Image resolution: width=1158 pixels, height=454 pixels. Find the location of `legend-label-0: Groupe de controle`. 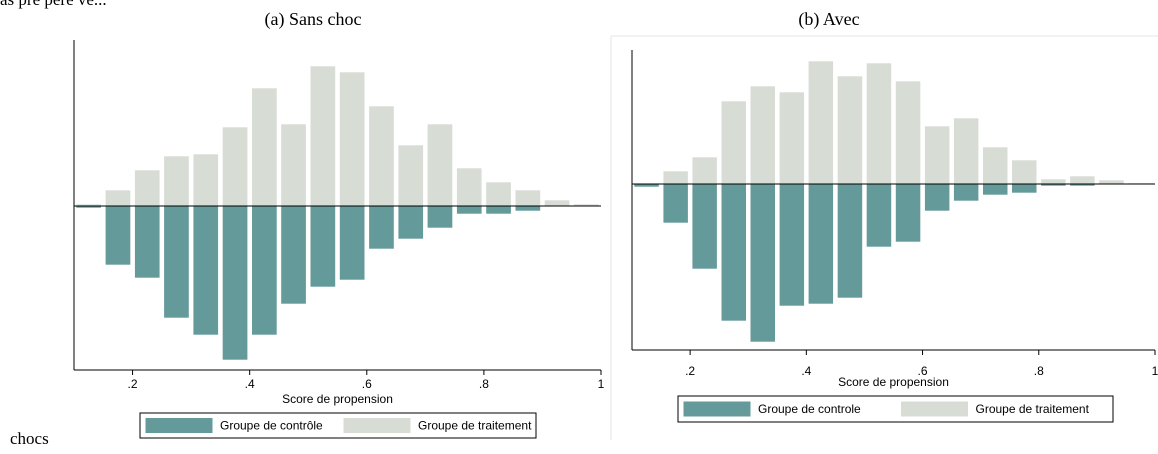

legend-label-0: Groupe de controle is located at coordinates (809, 409).